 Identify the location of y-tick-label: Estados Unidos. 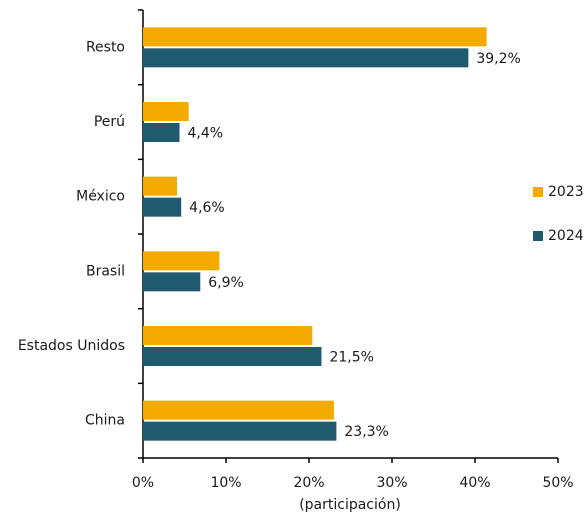
(71, 346).